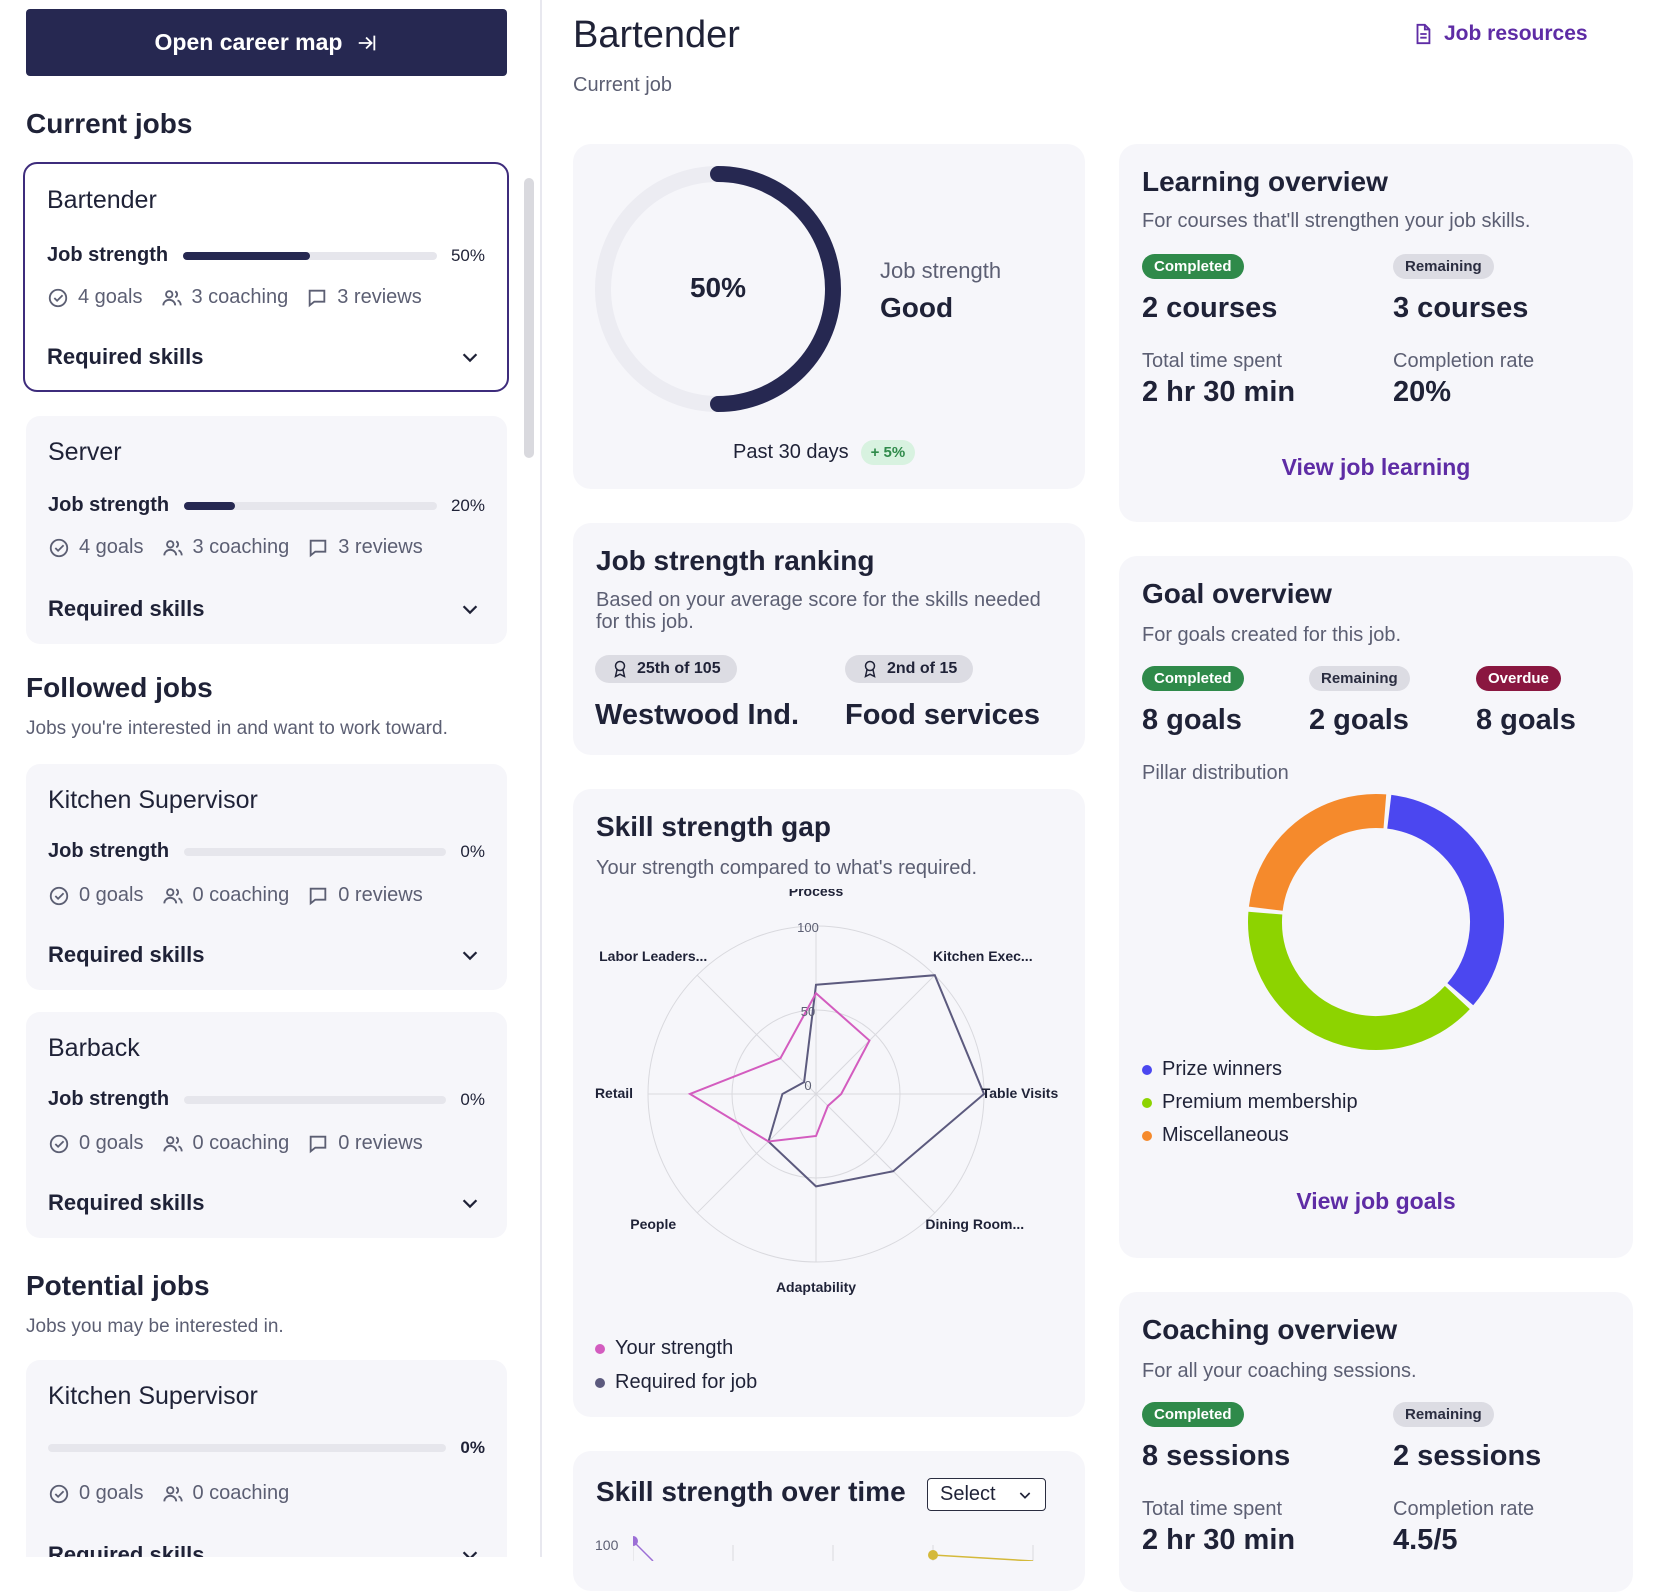 The height and width of the screenshot is (1592, 1654). Describe the element at coordinates (1215, 773) in the screenshot. I see `pillar-distribution-label: Pillar distribution` at that location.